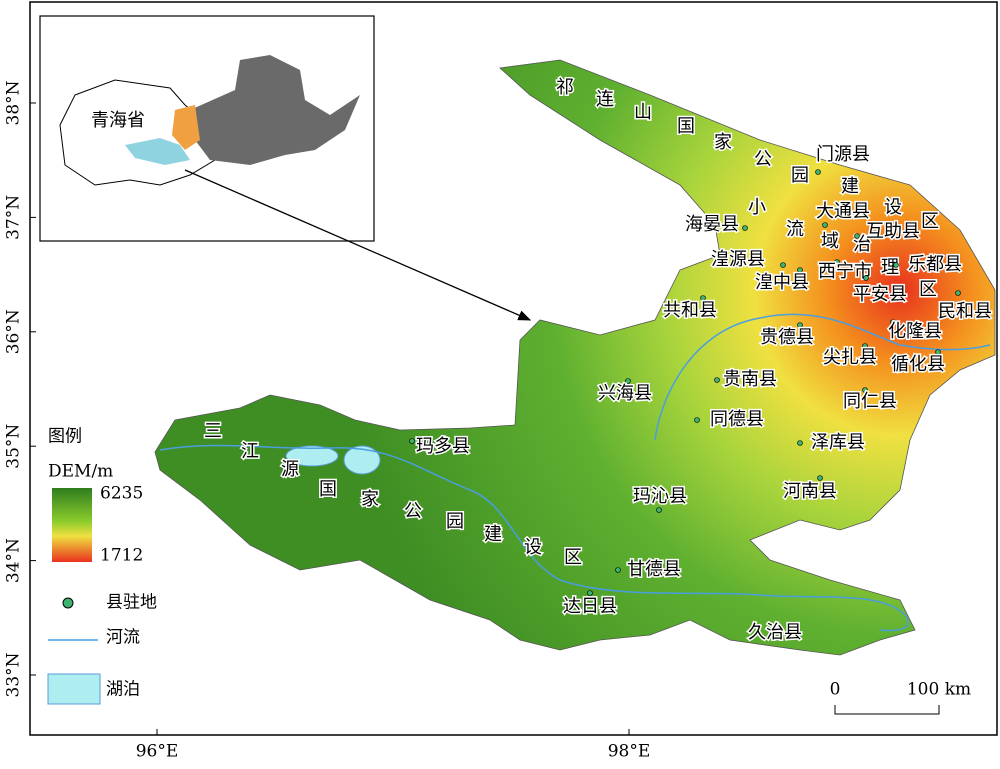 The width and height of the screenshot is (1000, 769). I want to click on county-label: 同德县, so click(737, 419).